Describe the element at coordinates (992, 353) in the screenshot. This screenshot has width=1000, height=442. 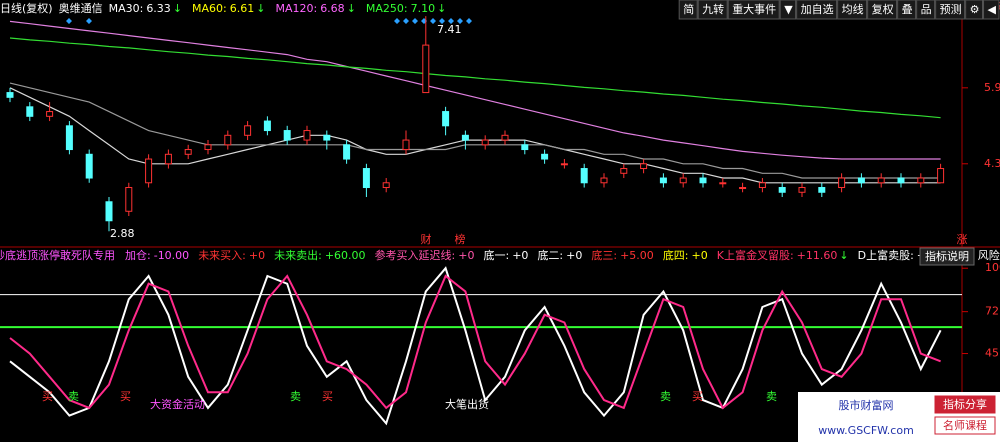
I see `y-tick-label: 45` at that location.